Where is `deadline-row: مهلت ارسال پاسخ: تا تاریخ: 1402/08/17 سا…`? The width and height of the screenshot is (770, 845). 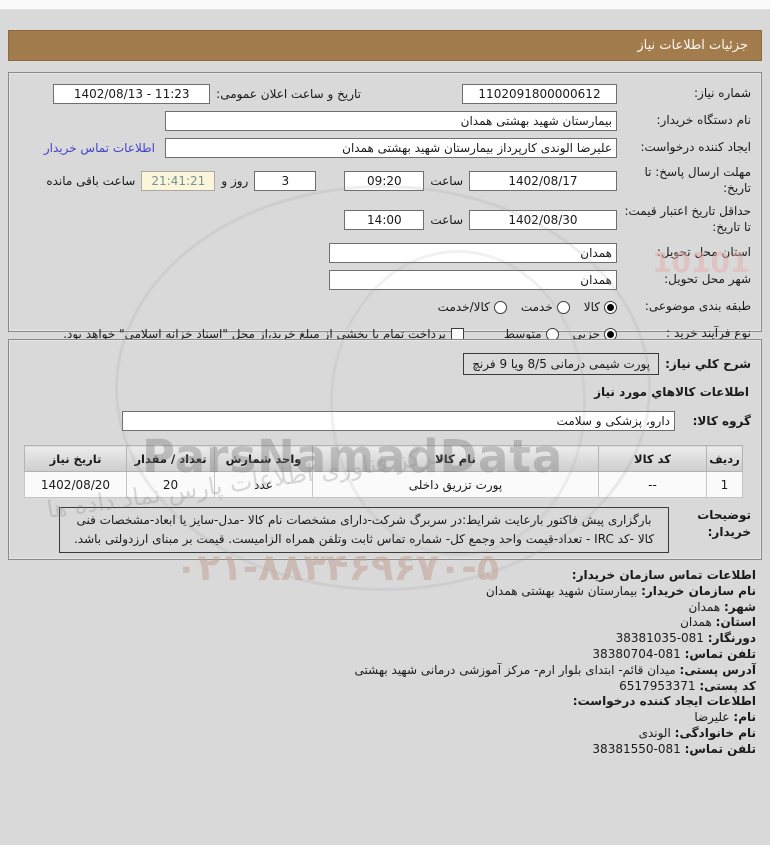 deadline-row: مهلت ارسال پاسخ: تا تاریخ: 1402/08/17 سا… is located at coordinates (385, 181).